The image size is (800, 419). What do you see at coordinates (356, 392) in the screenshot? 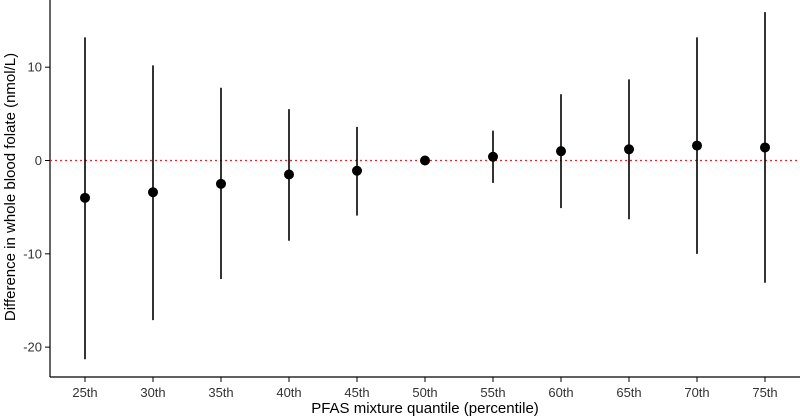
I see `x-tick-label: 45th` at bounding box center [356, 392].